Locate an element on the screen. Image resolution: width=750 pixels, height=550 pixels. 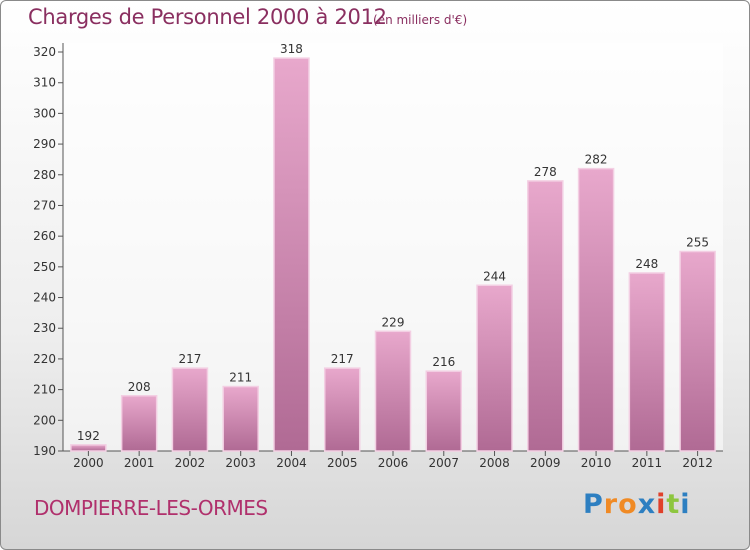
y-tick-label: 270 is located at coordinates (44, 205).